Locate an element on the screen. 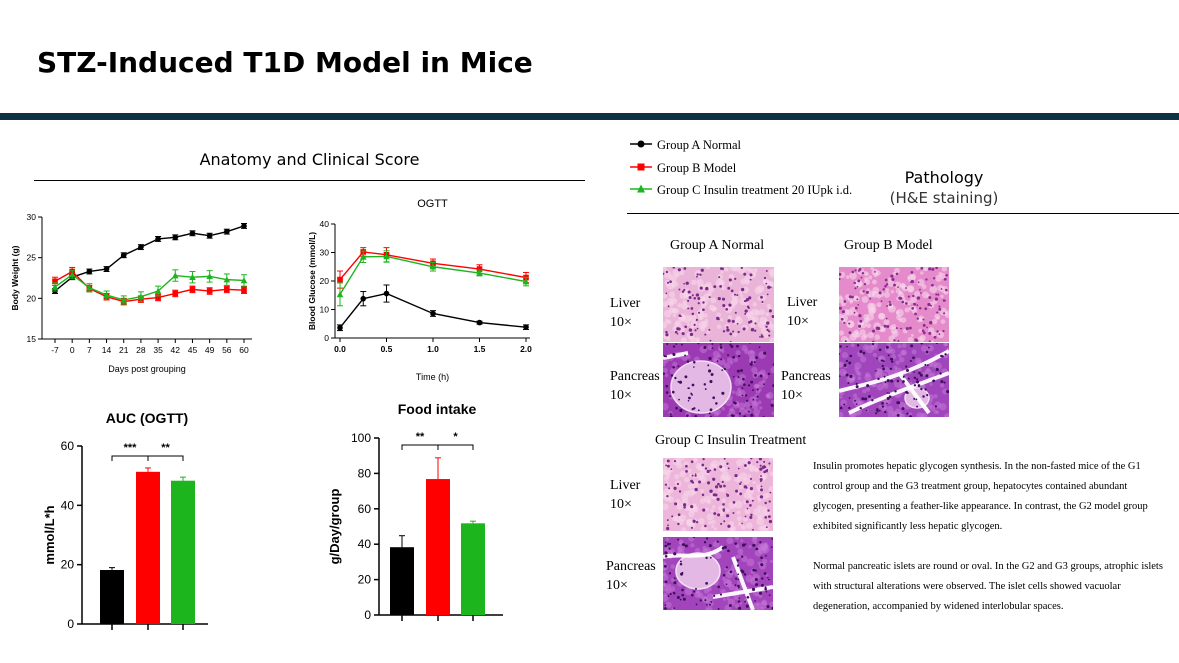 The image size is (1179, 663). chart-title: AUC (OGTT) is located at coordinates (147, 418).